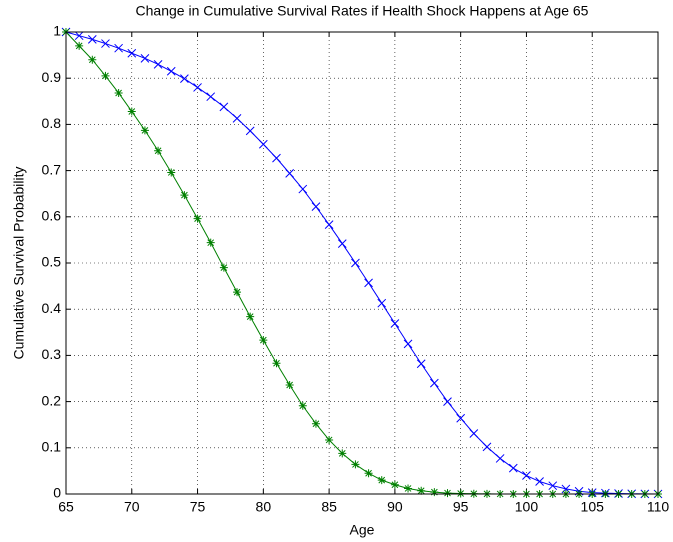 The width and height of the screenshot is (673, 542). What do you see at coordinates (527, 507) in the screenshot?
I see `x-tick-label: 100` at bounding box center [527, 507].